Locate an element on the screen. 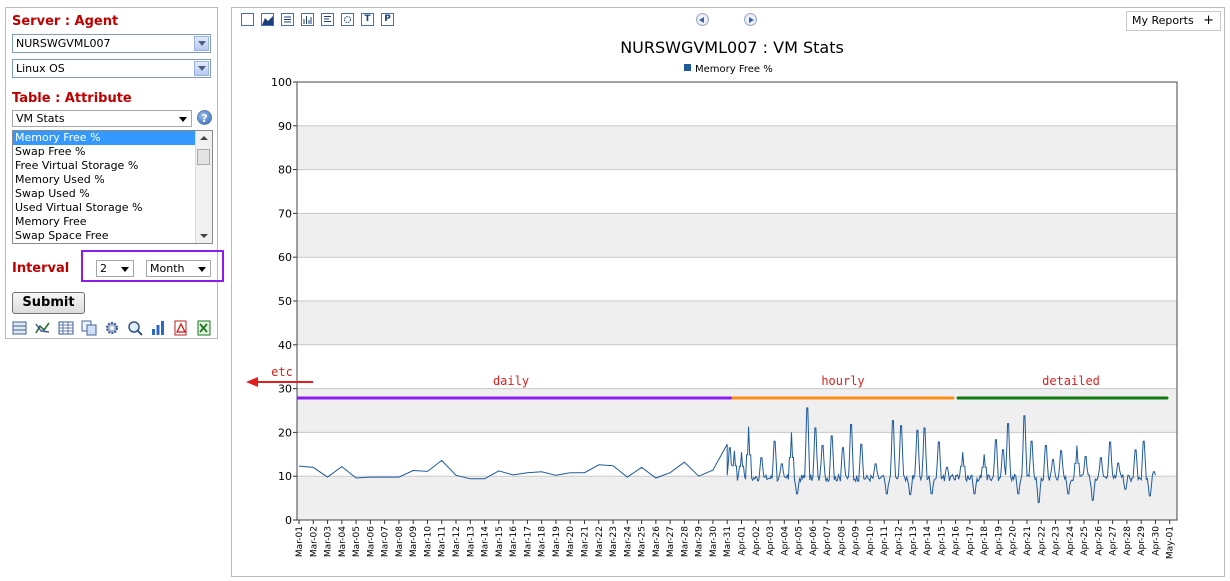 The image size is (1230, 581). y-tick-label: 0 is located at coordinates (288, 520).